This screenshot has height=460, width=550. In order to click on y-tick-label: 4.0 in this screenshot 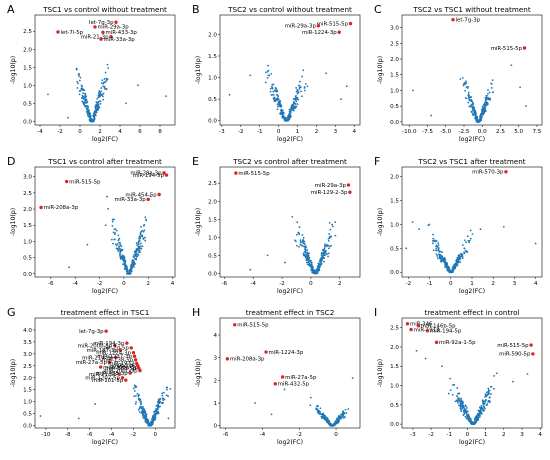, I will do `click(27, 331)`.